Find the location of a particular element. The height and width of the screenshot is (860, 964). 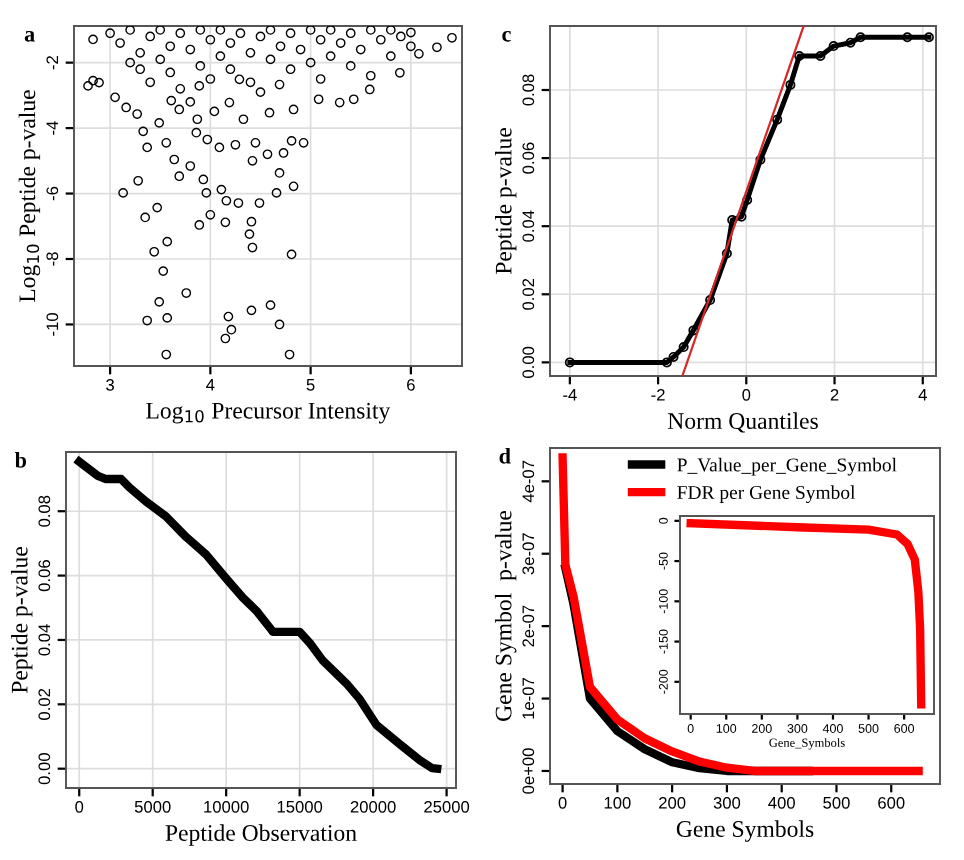

y-axis-title: Gene Symbol p-value is located at coordinates (505, 615).